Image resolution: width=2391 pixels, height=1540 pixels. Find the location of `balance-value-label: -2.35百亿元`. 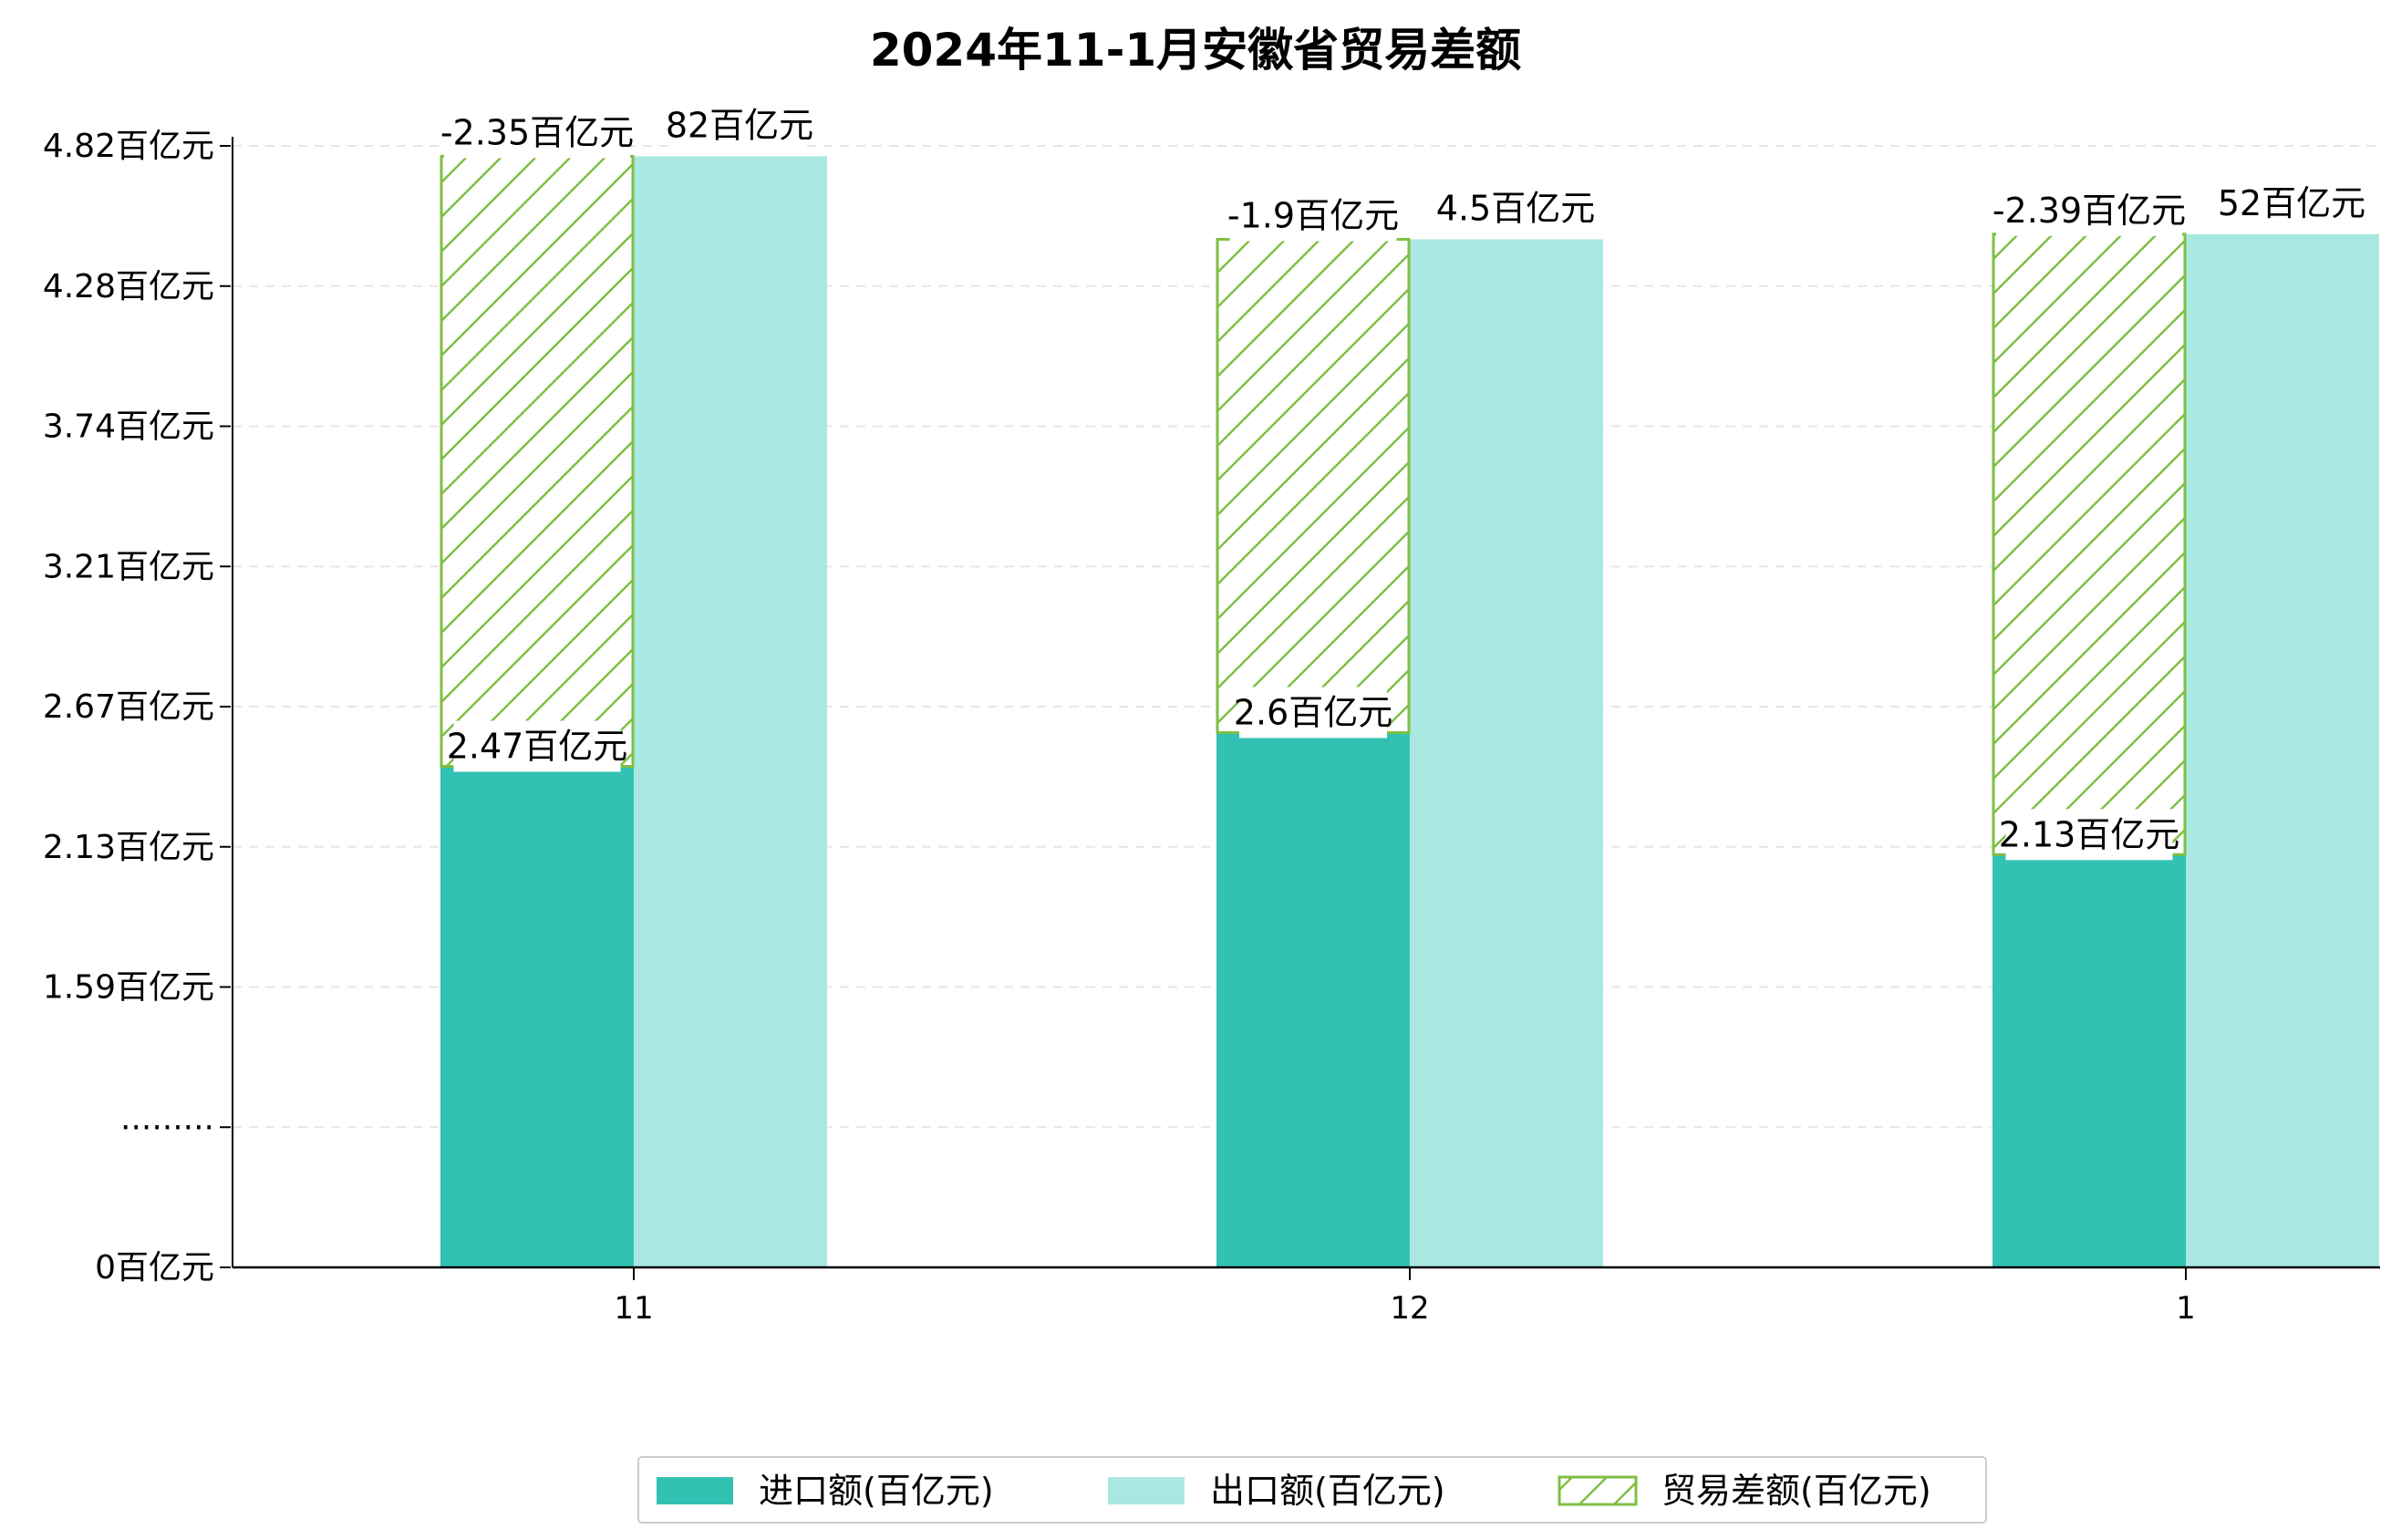

balance-value-label: -2.35百亿元 is located at coordinates (537, 132).